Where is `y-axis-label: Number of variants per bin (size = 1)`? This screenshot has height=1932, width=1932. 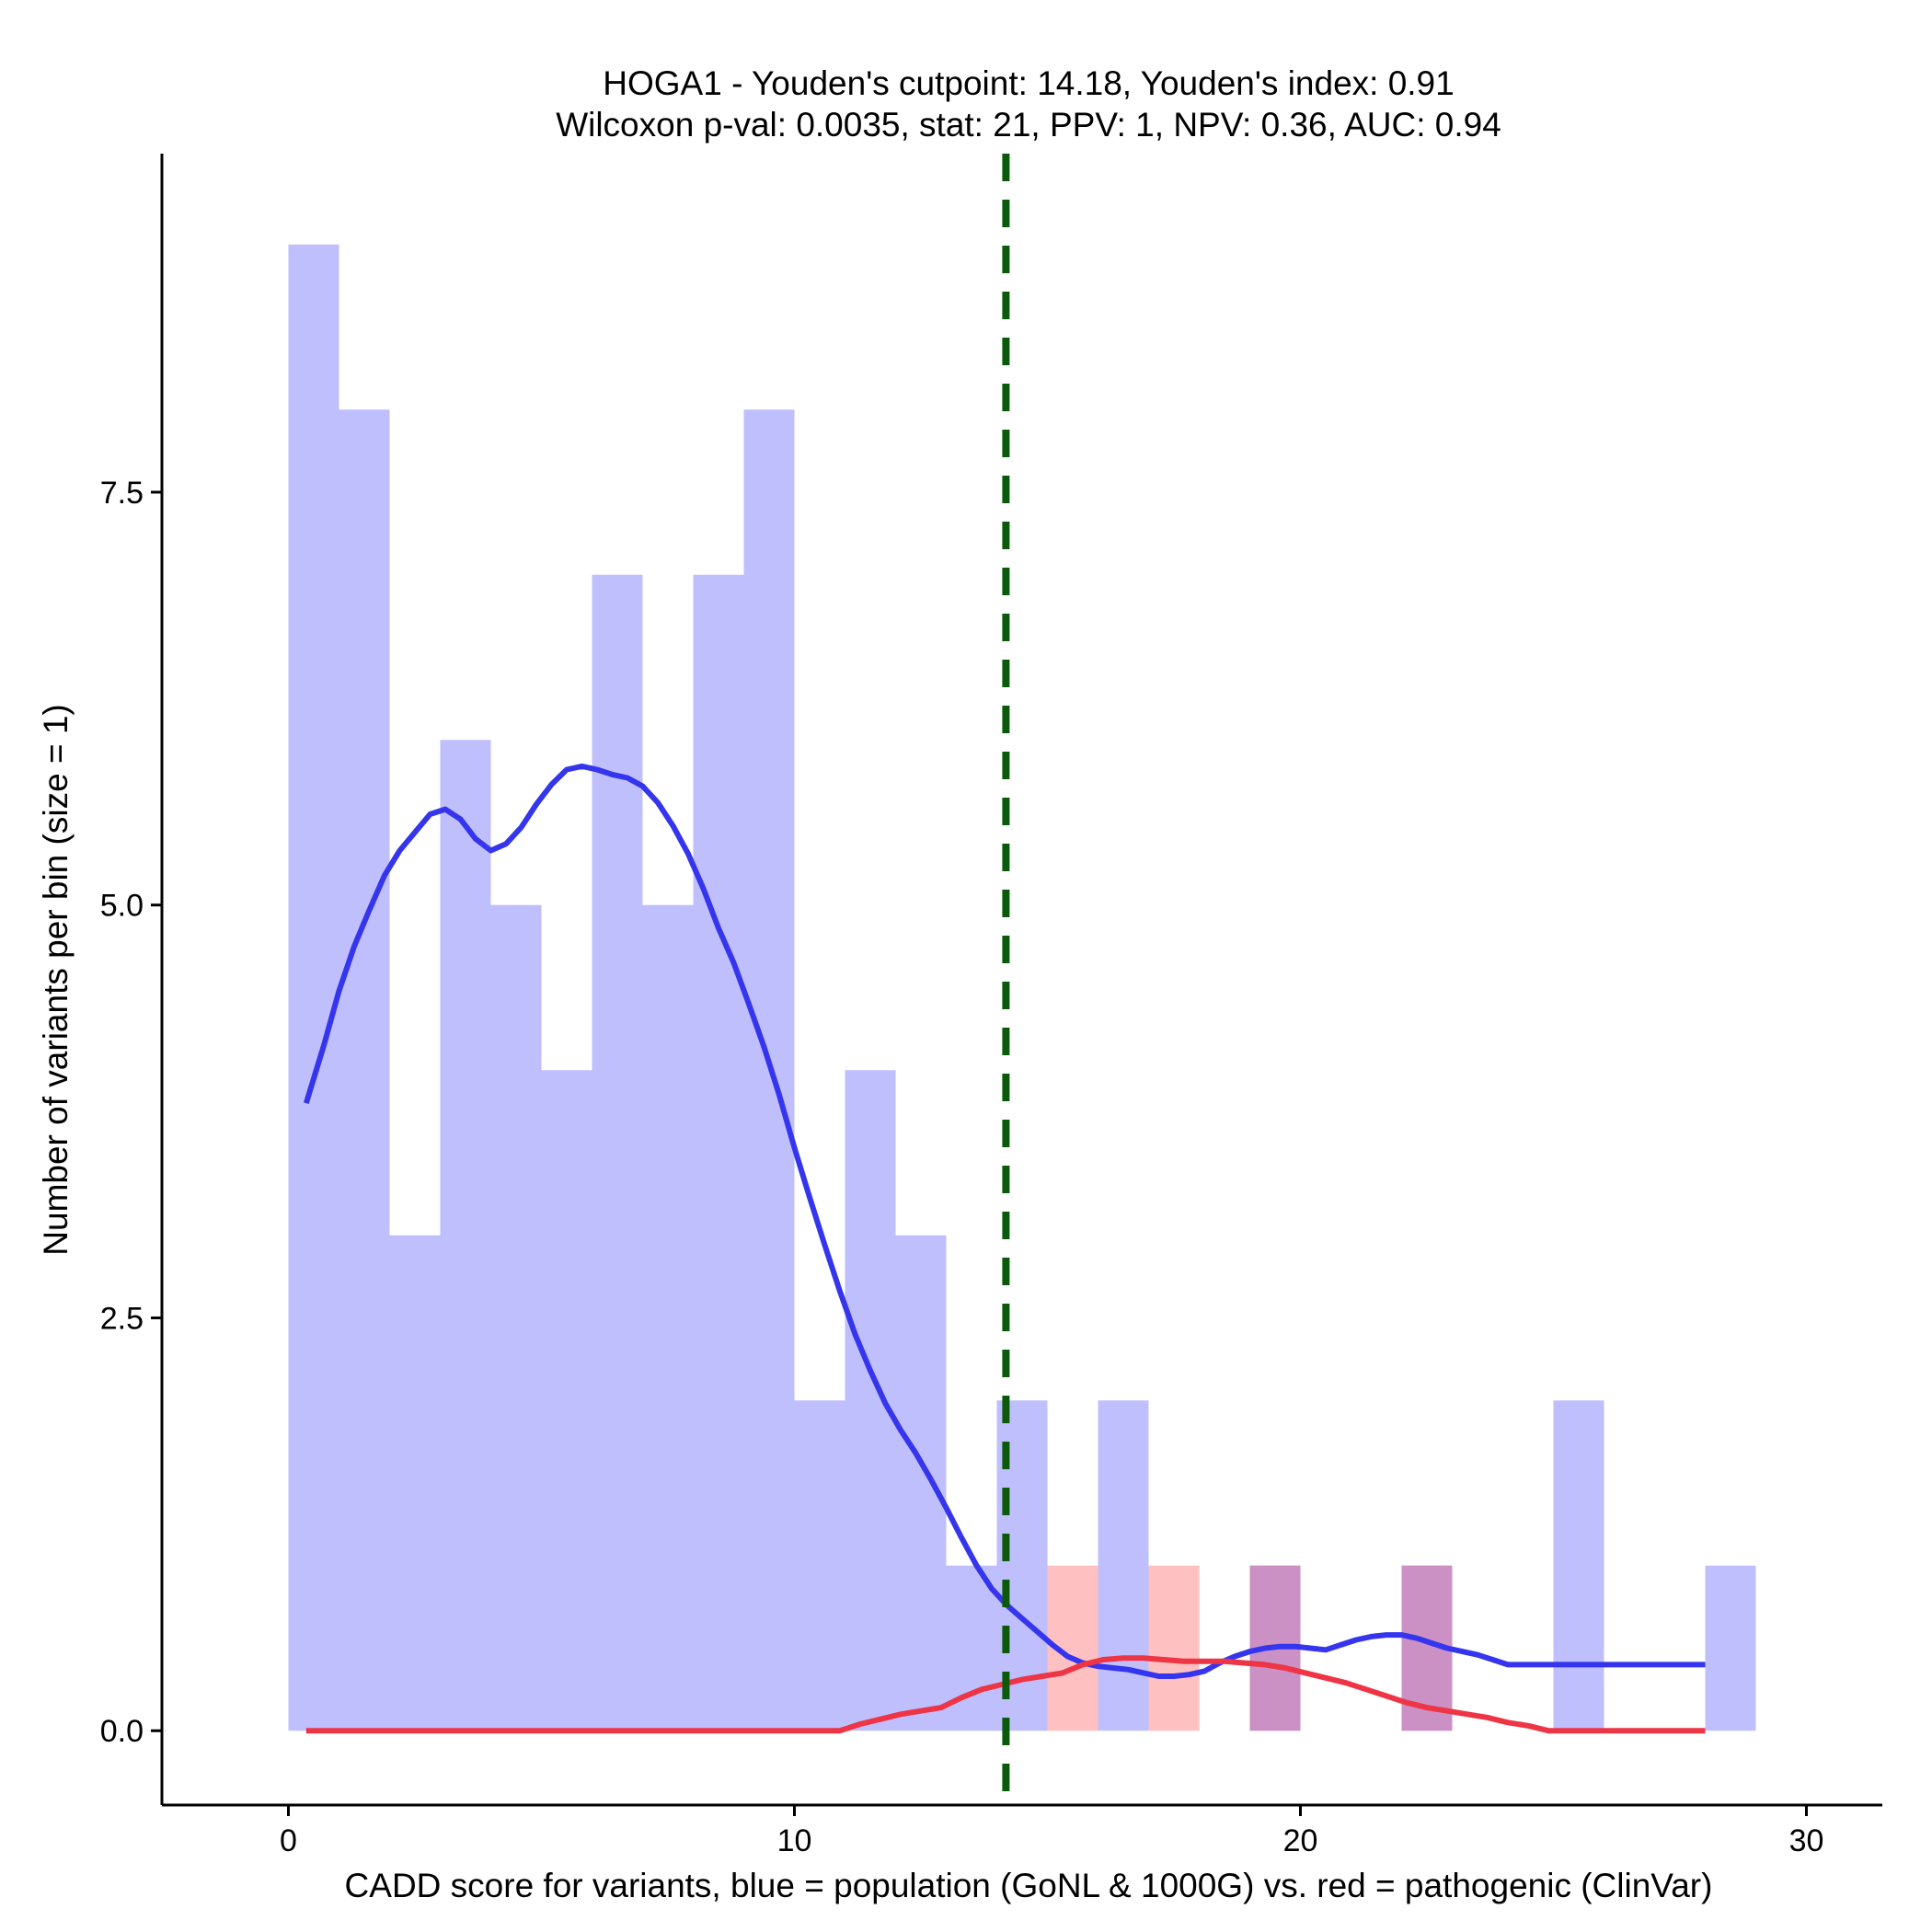 y-axis-label: Number of variants per bin (size = 1) is located at coordinates (56, 979).